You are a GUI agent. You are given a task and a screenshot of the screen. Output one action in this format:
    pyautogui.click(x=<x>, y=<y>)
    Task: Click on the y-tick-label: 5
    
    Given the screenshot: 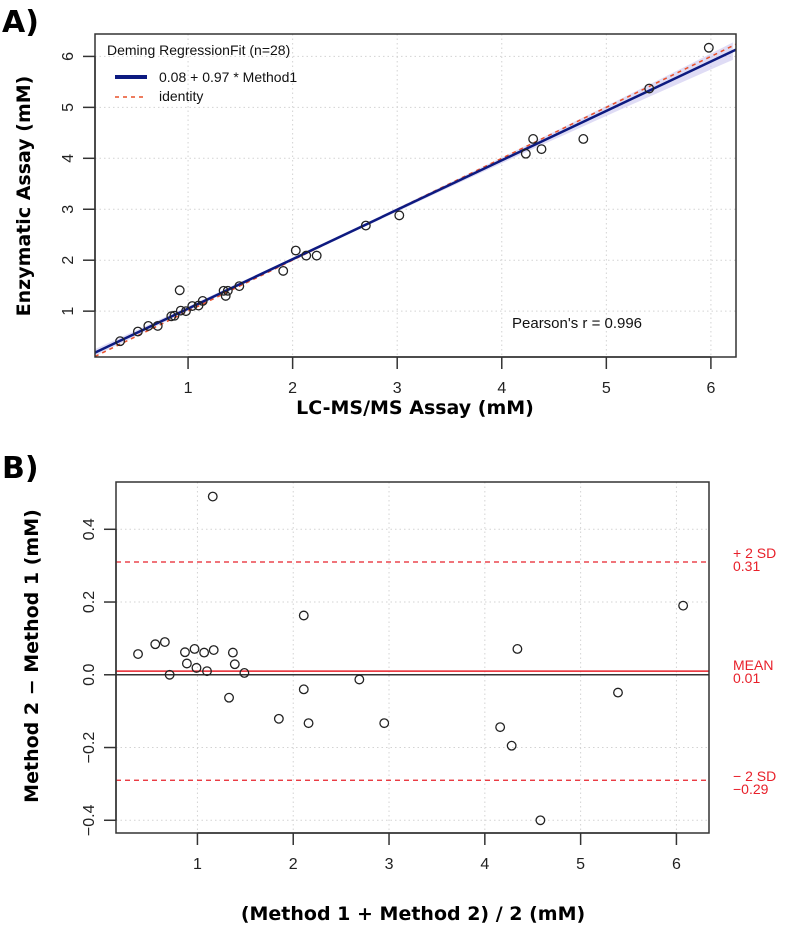 What is the action you would take?
    pyautogui.click(x=68, y=107)
    